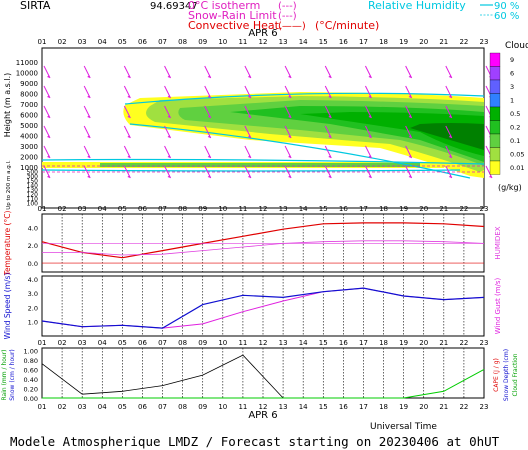 The image size is (528, 450). Describe the element at coordinates (31, 351) in the screenshot. I see `precip-ytick: 1.00` at that location.